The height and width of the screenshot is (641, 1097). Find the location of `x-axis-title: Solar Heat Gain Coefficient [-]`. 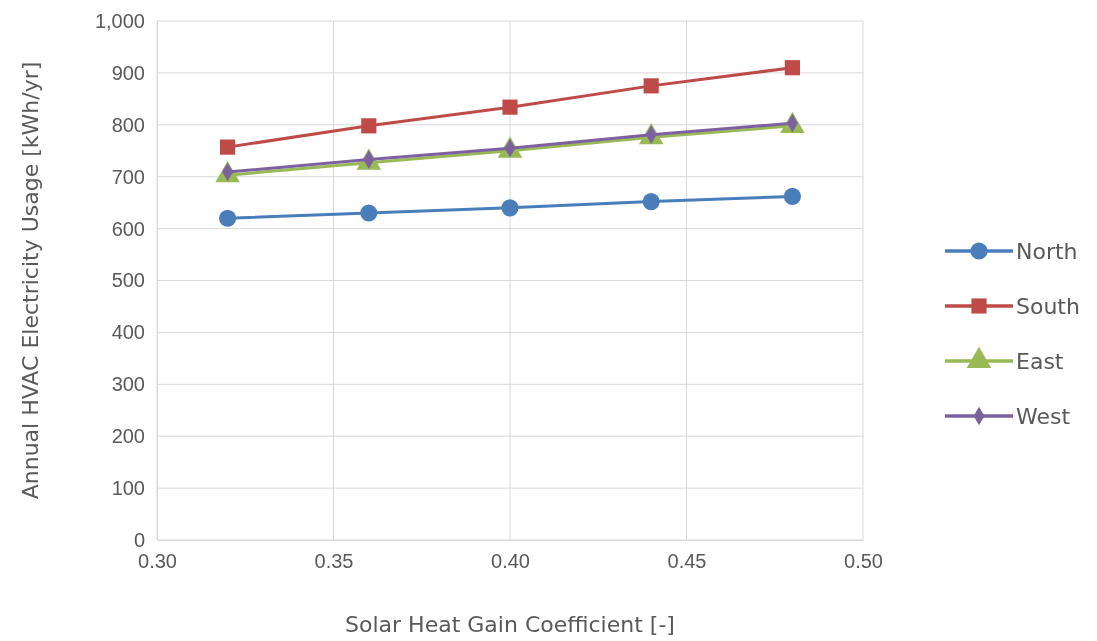

x-axis-title: Solar Heat Gain Coefficient [-] is located at coordinates (510, 624).